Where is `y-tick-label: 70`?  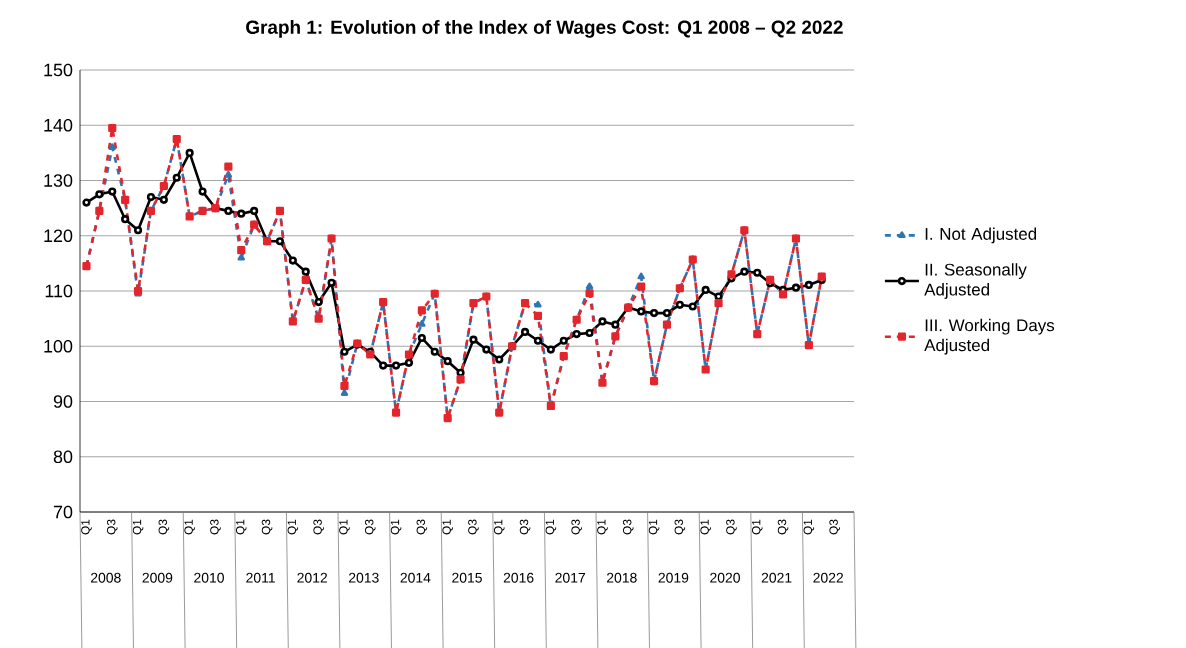
y-tick-label: 70 is located at coordinates (63, 512).